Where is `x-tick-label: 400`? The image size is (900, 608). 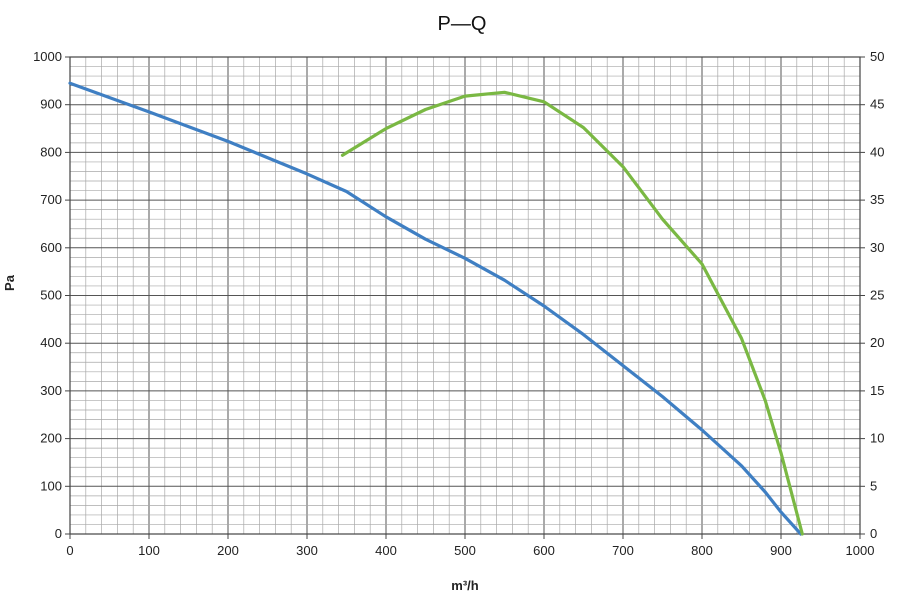
x-tick-label: 400 is located at coordinates (386, 550).